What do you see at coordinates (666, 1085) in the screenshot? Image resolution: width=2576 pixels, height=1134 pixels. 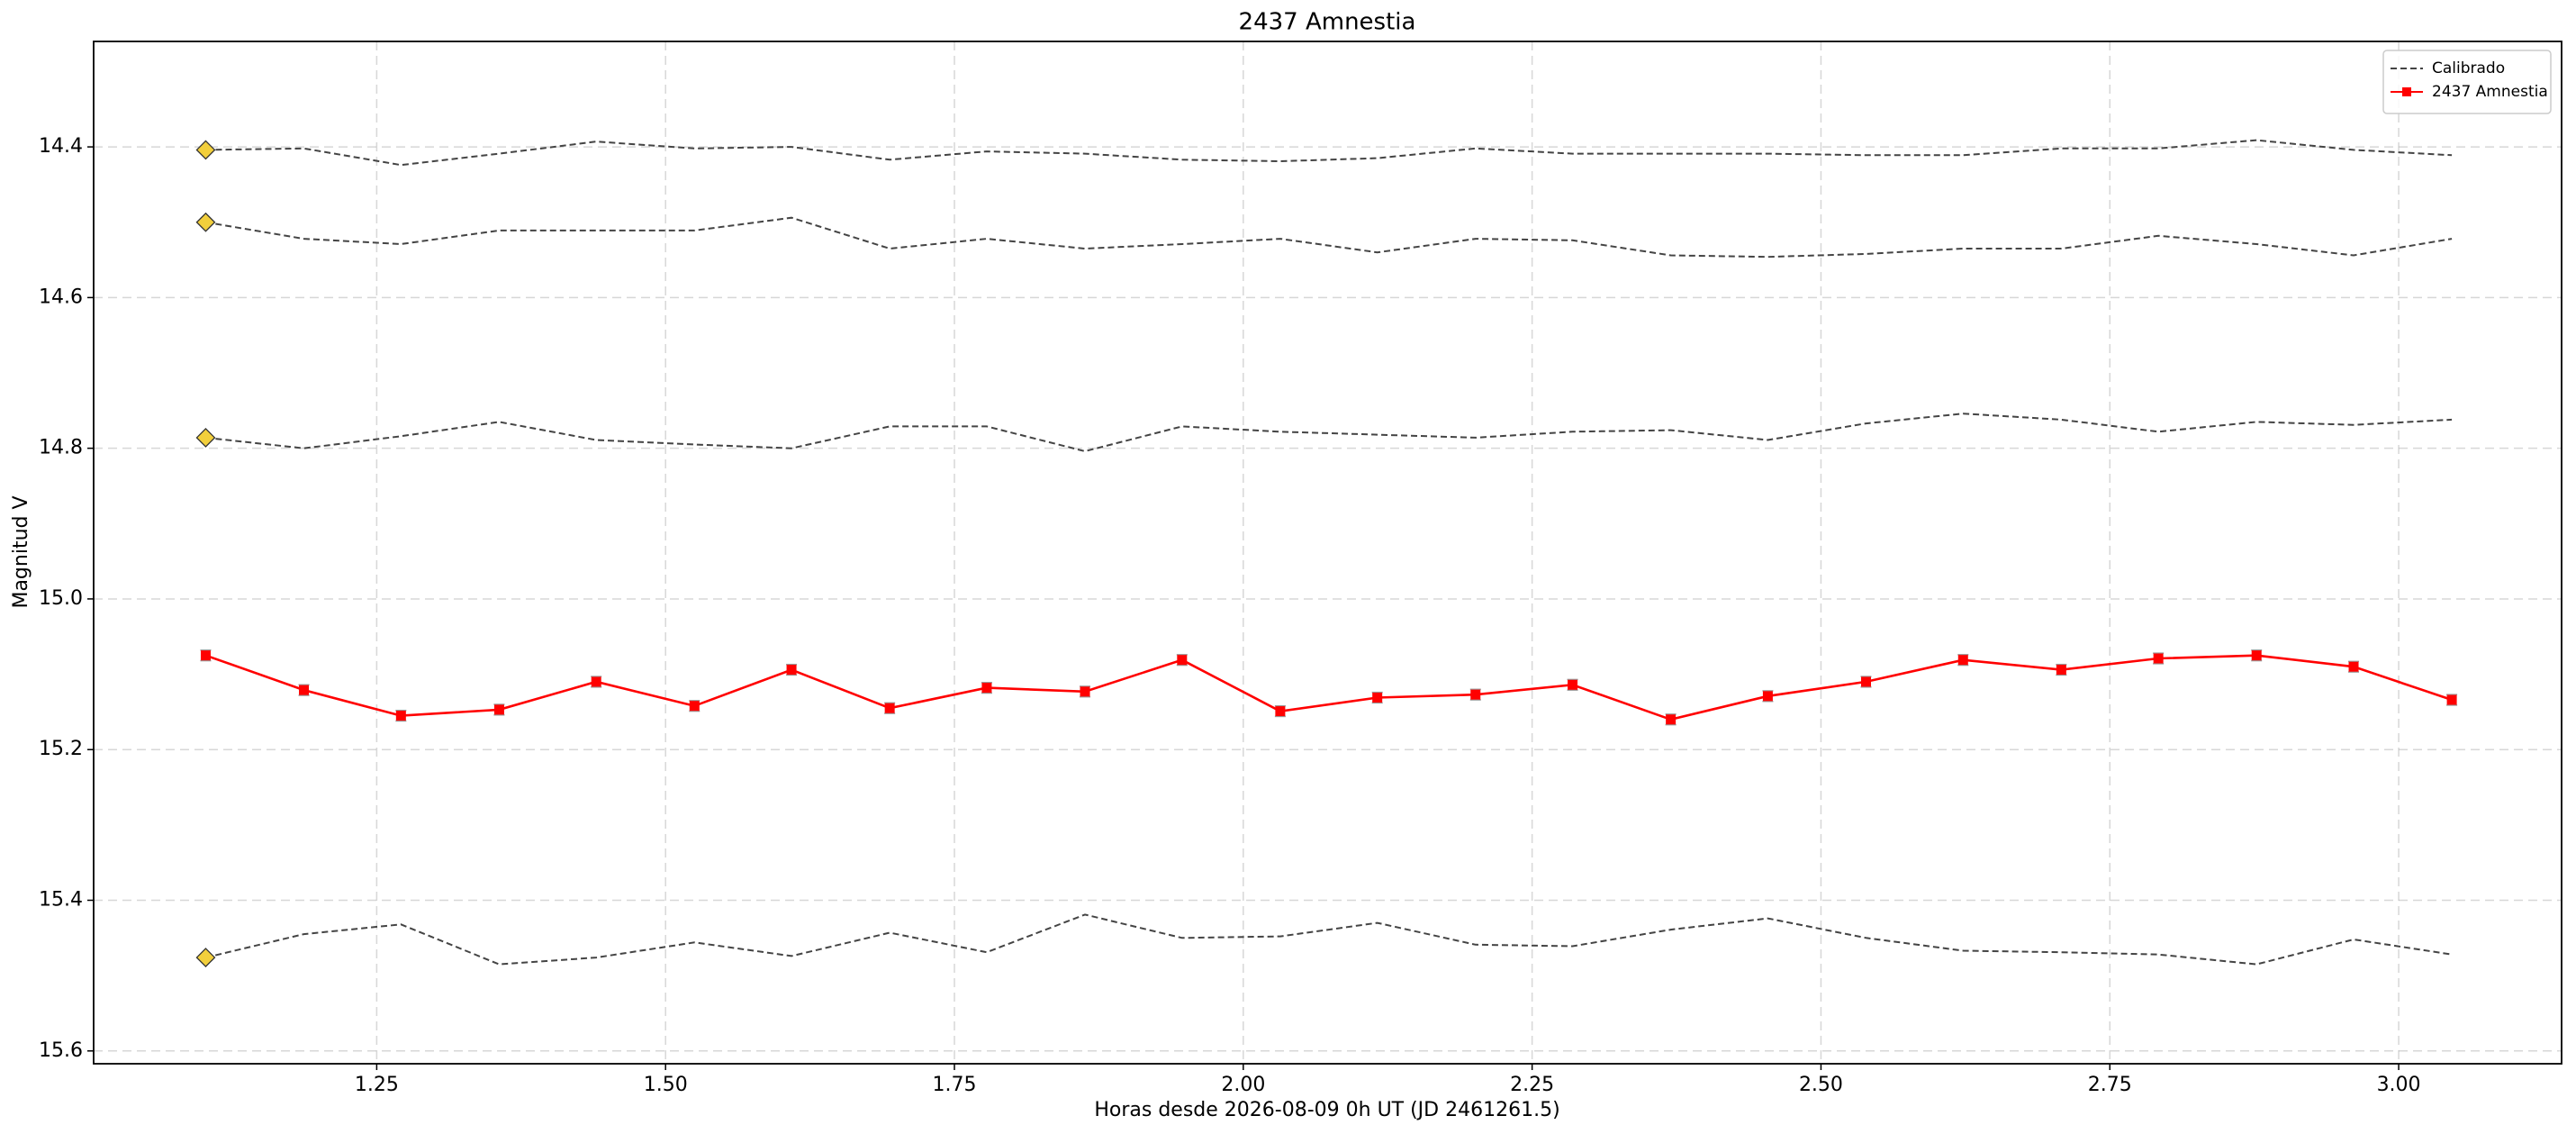 I see `x-tick-label: 1.50` at bounding box center [666, 1085].